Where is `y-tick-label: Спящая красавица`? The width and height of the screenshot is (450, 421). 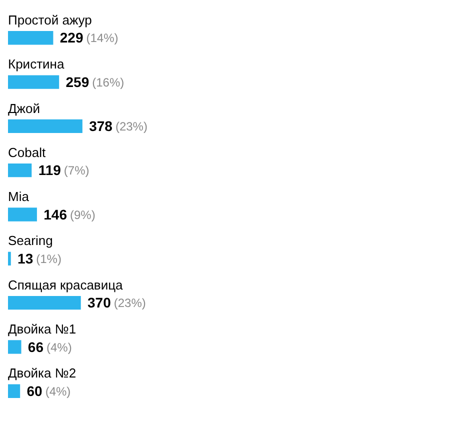
y-tick-label: Спящая красавица is located at coordinates (66, 284).